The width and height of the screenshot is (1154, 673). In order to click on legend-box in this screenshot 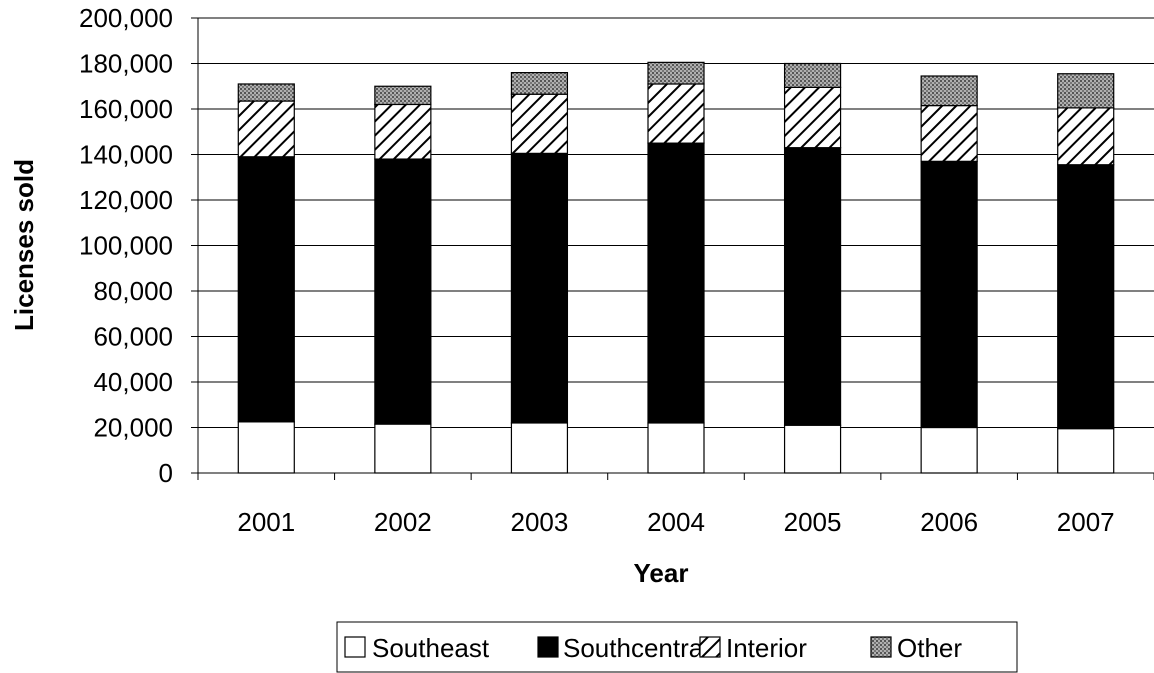, I will do `click(677, 647)`.